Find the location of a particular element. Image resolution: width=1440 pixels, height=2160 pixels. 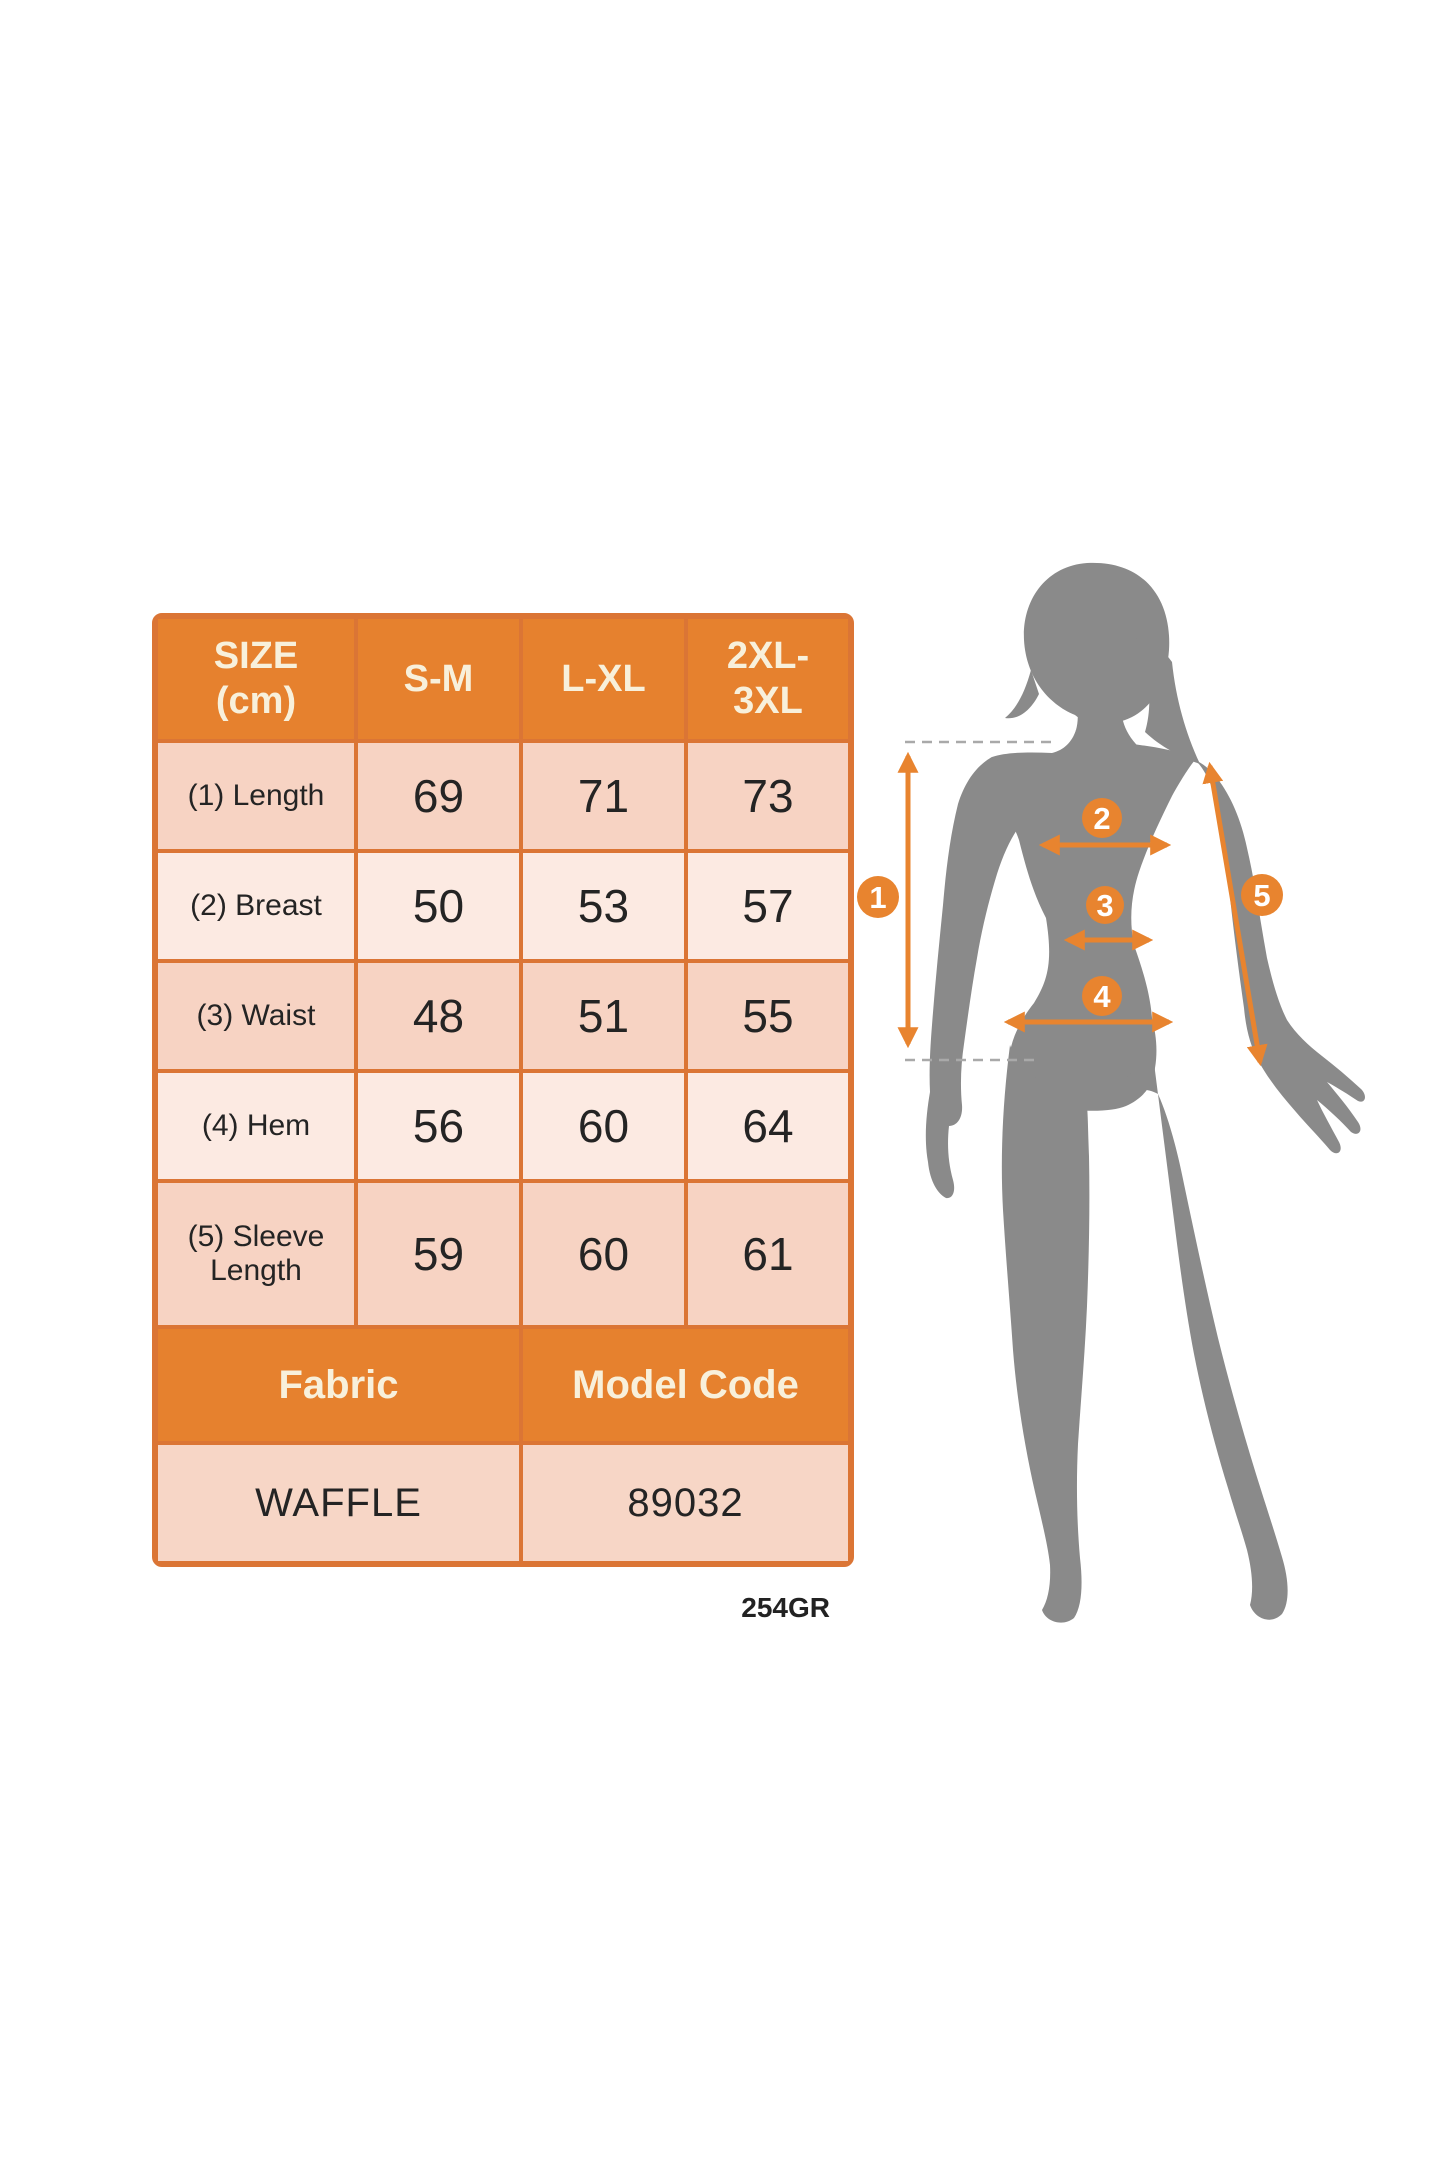

badge-1-circle is located at coordinates (878, 897).